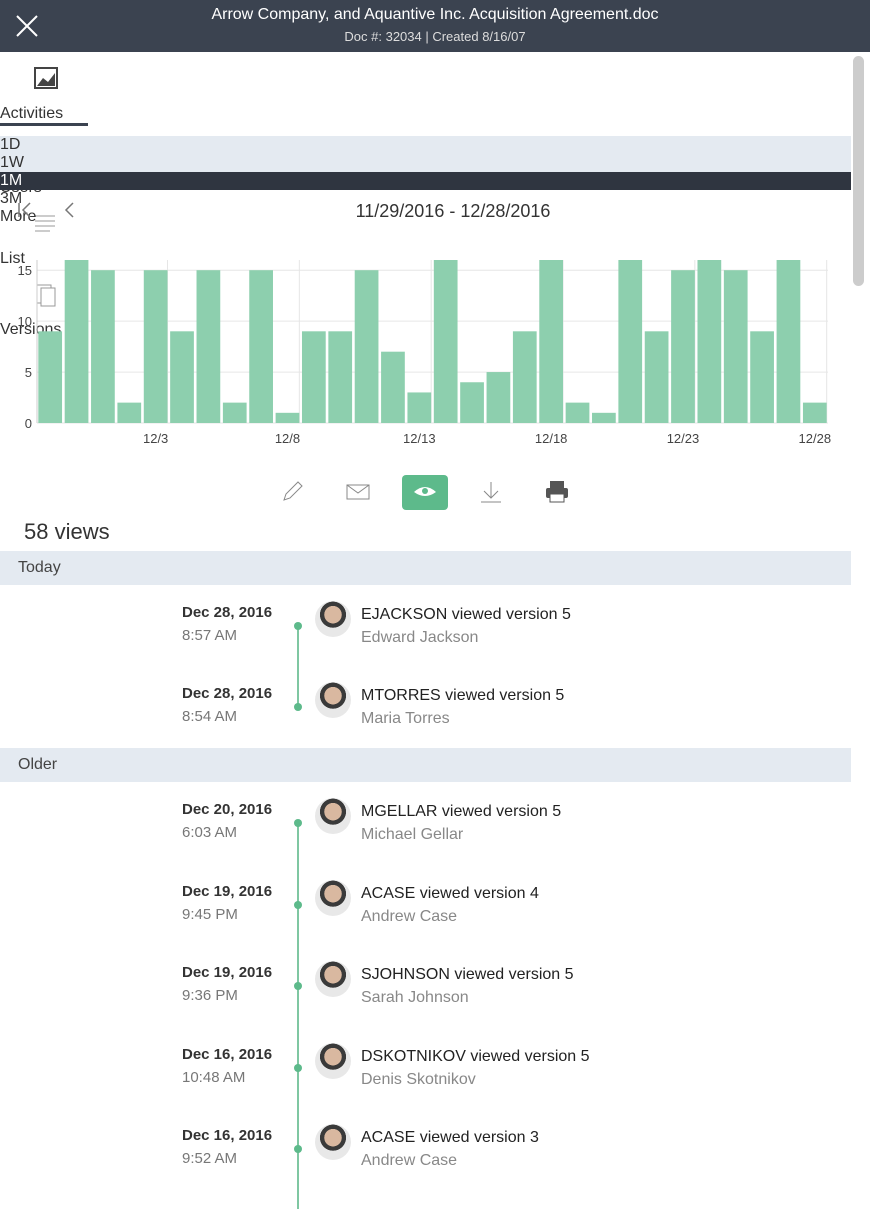 The height and width of the screenshot is (1209, 870). I want to click on first-button, so click(24, 210).